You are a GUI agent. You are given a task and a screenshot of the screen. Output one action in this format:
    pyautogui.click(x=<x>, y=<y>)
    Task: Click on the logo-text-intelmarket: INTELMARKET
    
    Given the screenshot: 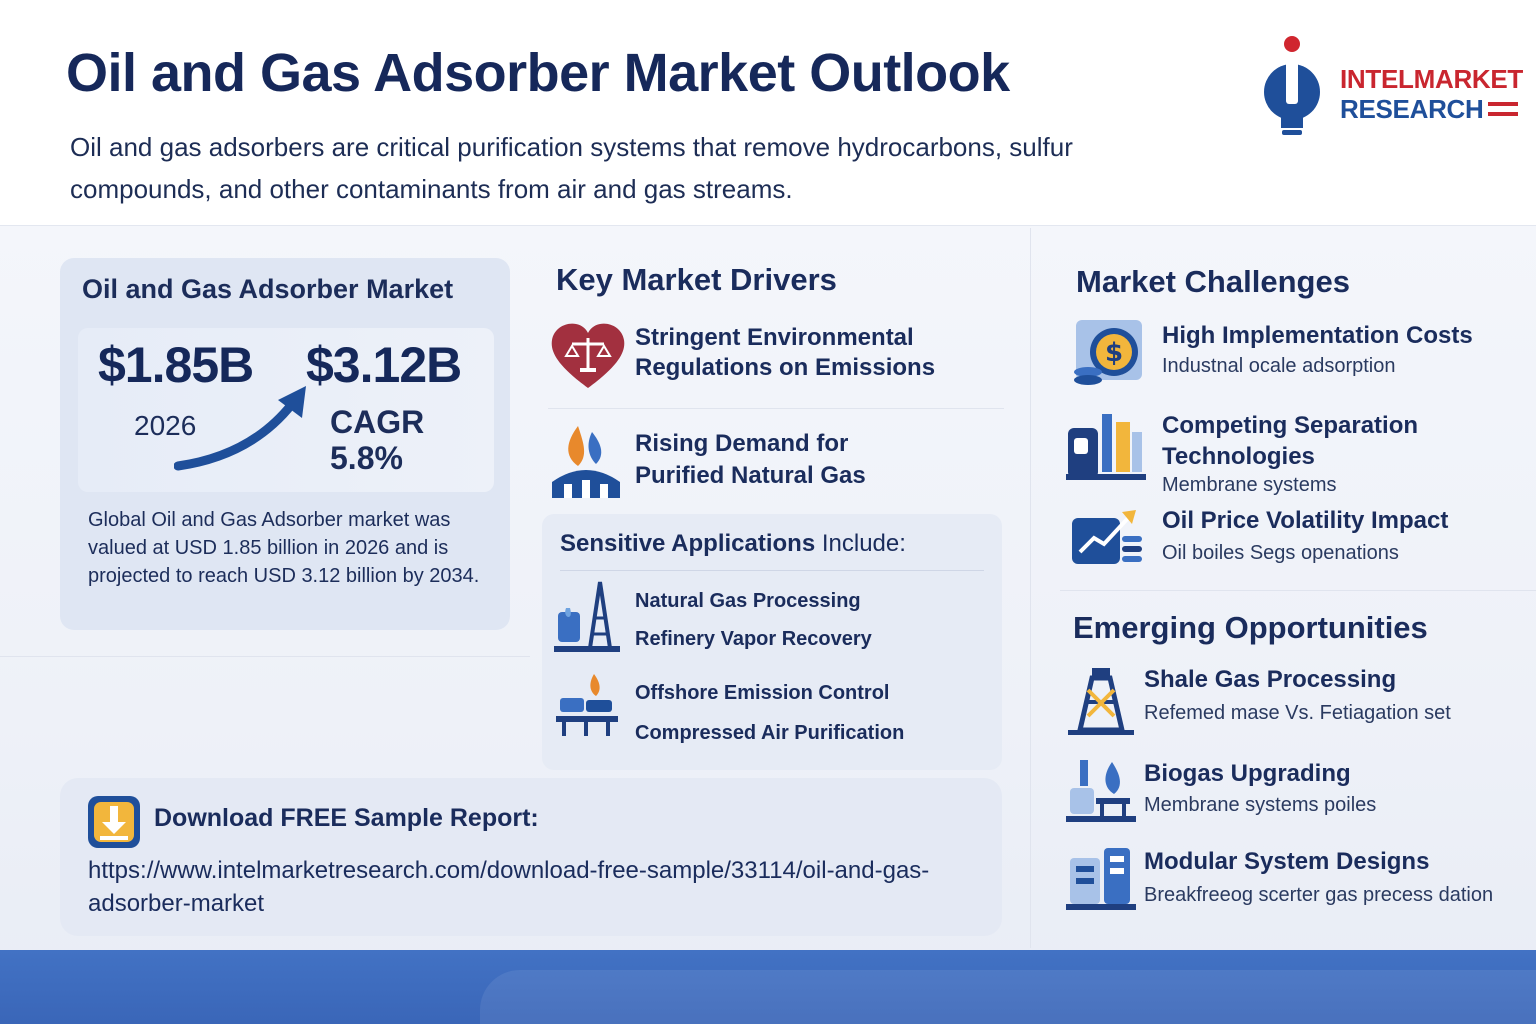 What is the action you would take?
    pyautogui.click(x=1432, y=79)
    